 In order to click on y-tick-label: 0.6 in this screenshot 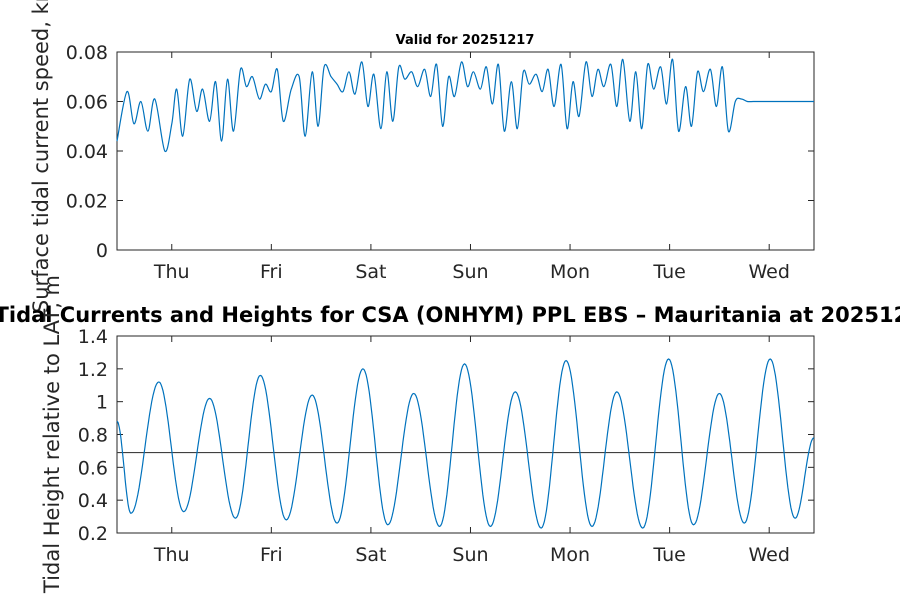, I will do `click(93, 468)`.